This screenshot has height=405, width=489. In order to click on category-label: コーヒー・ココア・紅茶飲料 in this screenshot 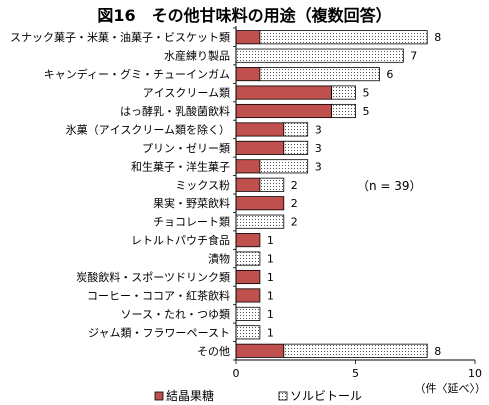, I will do `click(158, 295)`.